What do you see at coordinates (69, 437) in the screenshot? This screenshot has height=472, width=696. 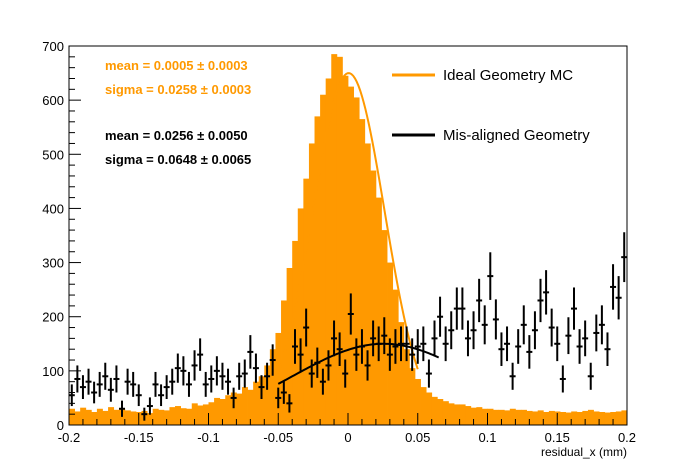 I see `x-tick-label: -0.2` at bounding box center [69, 437].